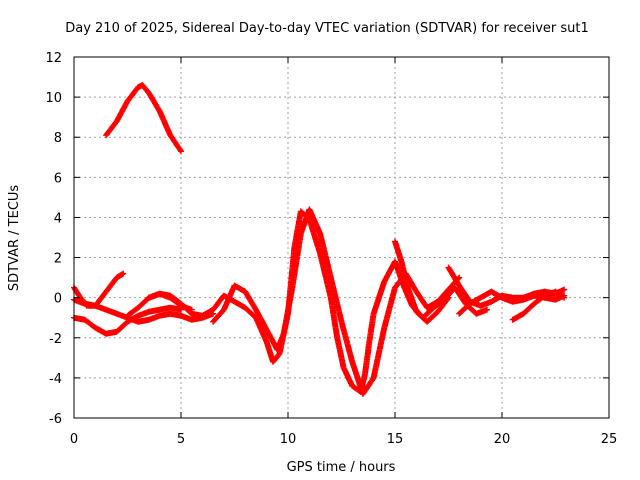  What do you see at coordinates (288, 439) in the screenshot?
I see `x-tick-label: 10` at bounding box center [288, 439].